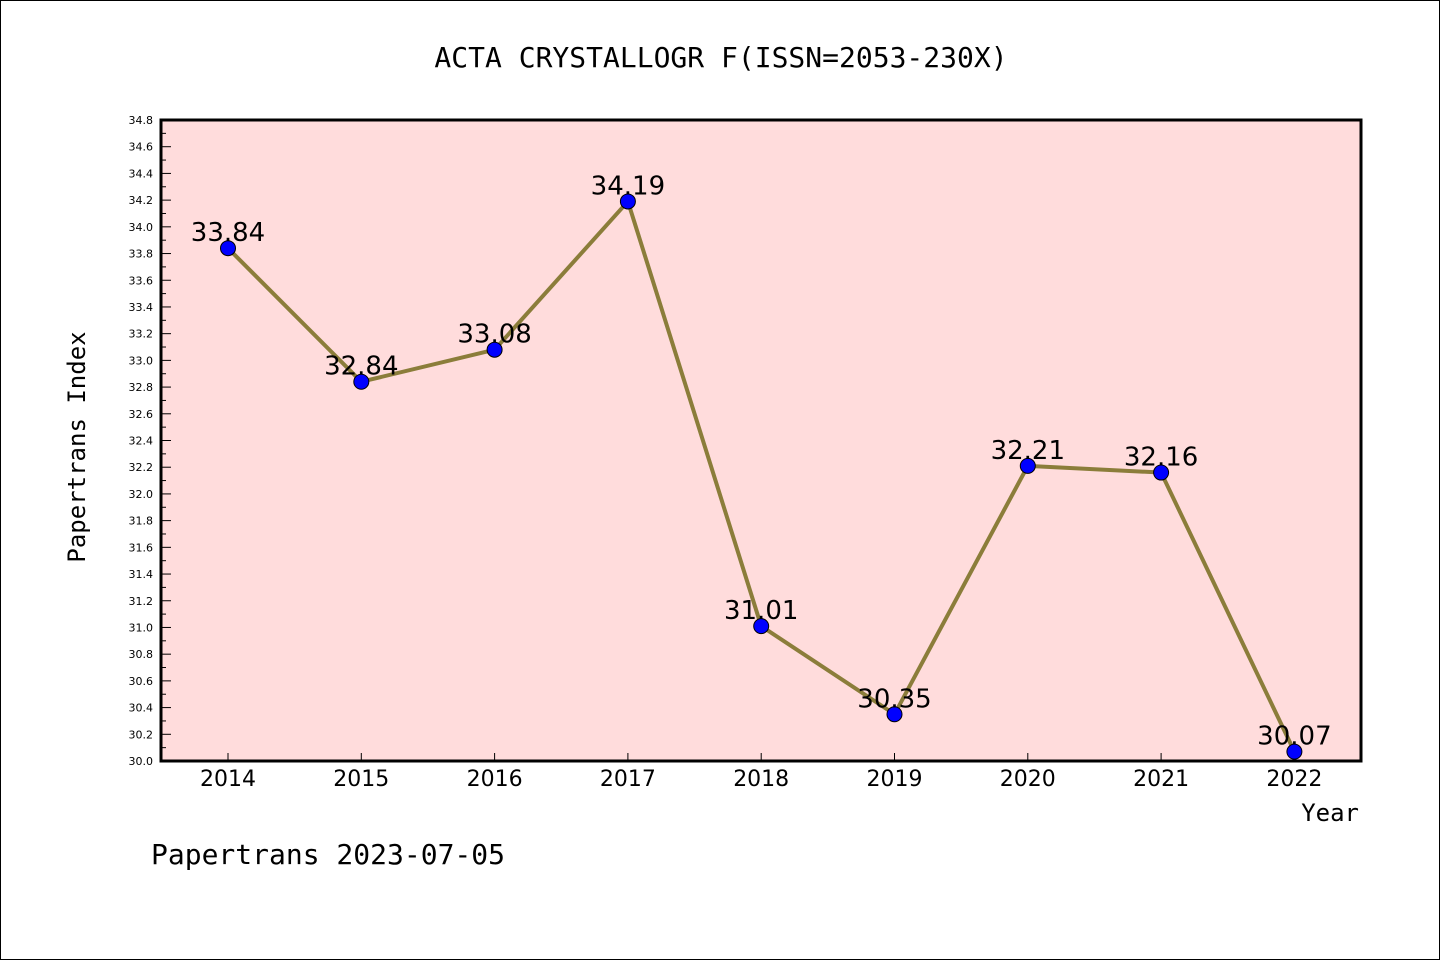  What do you see at coordinates (141, 120) in the screenshot?
I see `y-tick-label: 34.8` at bounding box center [141, 120].